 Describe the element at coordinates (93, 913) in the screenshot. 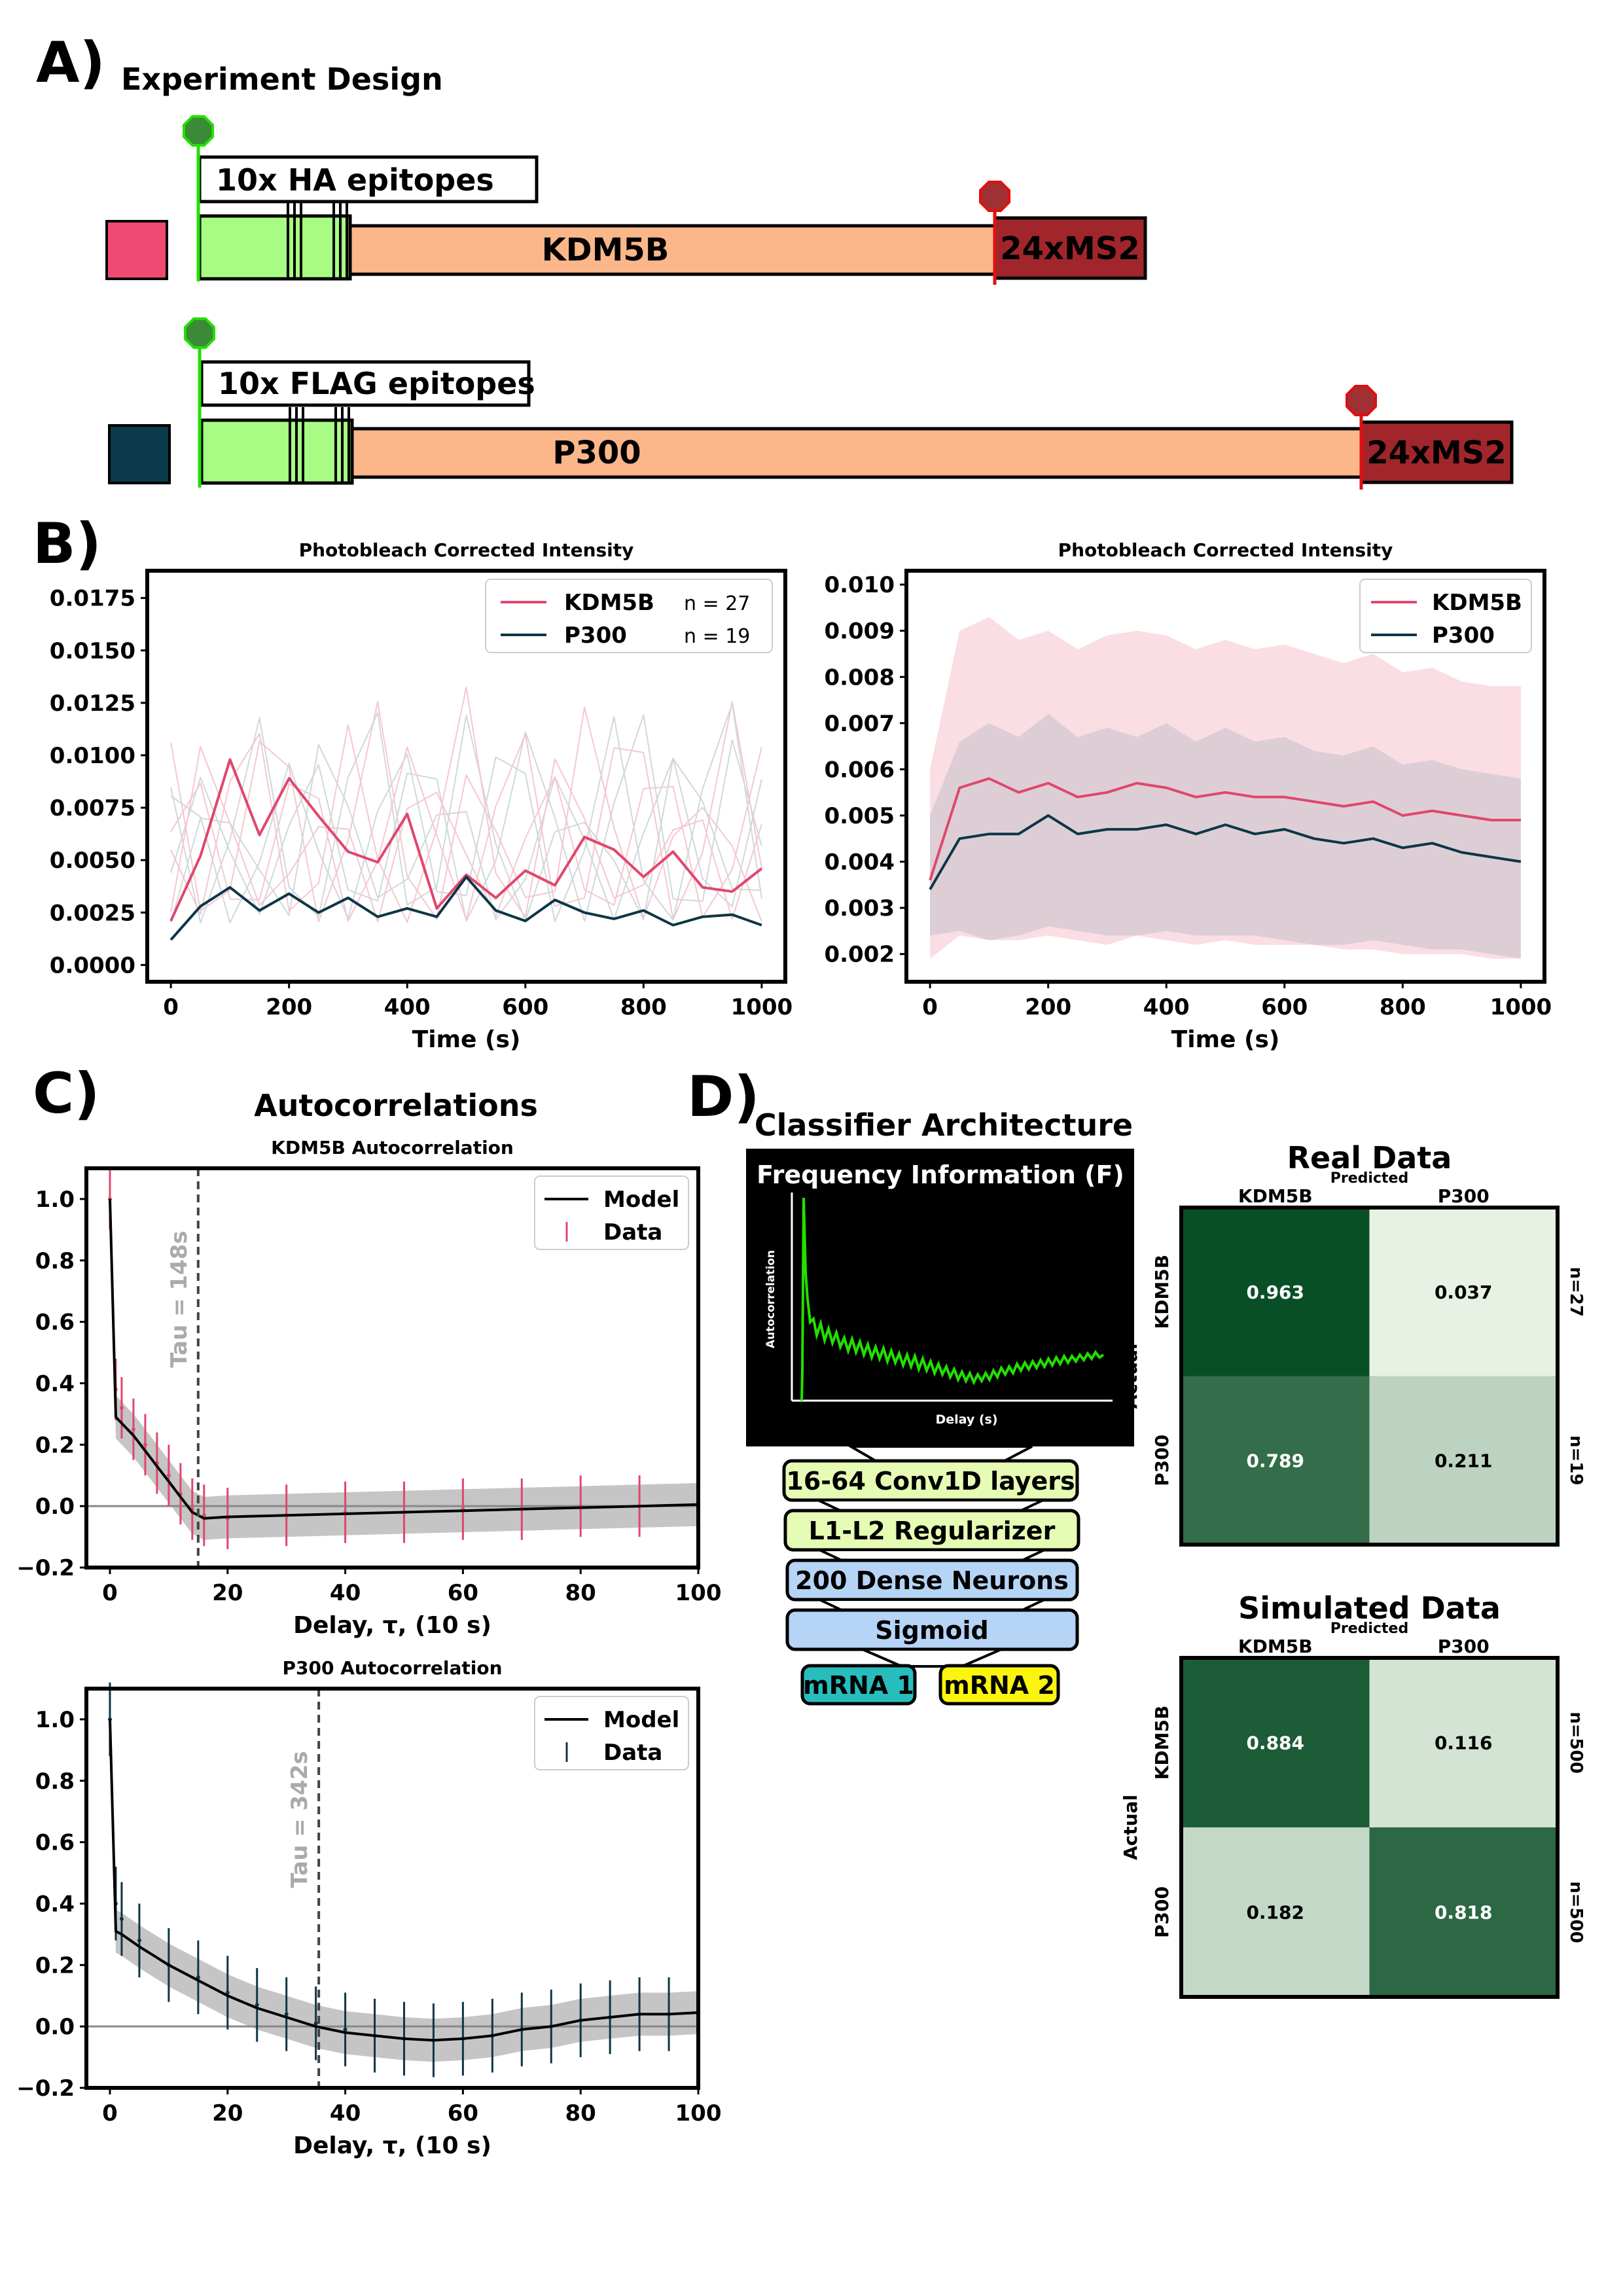

I see `y-tick-label: 0.0025` at that location.